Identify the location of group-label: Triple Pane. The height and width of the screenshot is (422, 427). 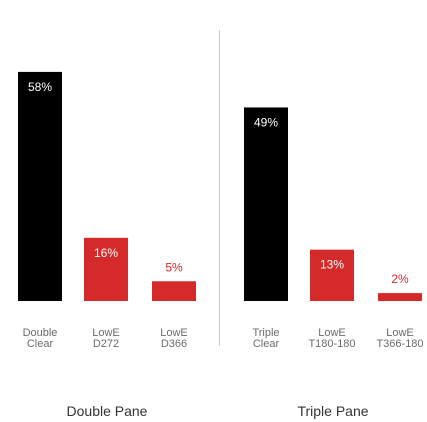
(332, 411).